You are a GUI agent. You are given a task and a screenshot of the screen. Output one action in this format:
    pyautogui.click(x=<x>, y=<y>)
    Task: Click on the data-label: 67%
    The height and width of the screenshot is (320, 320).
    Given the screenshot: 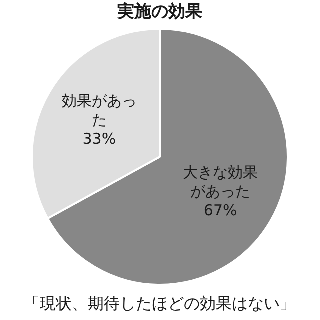 What is the action you would take?
    pyautogui.click(x=221, y=211)
    